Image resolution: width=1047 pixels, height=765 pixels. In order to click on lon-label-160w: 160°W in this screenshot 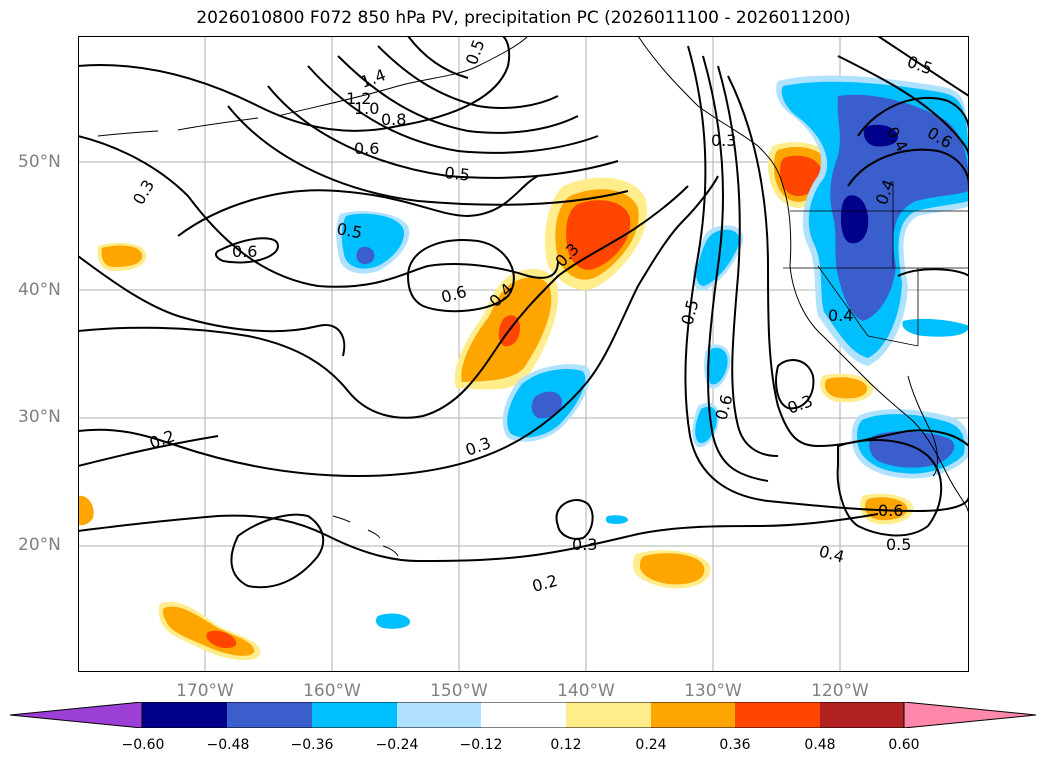, I will do `click(332, 691)`.